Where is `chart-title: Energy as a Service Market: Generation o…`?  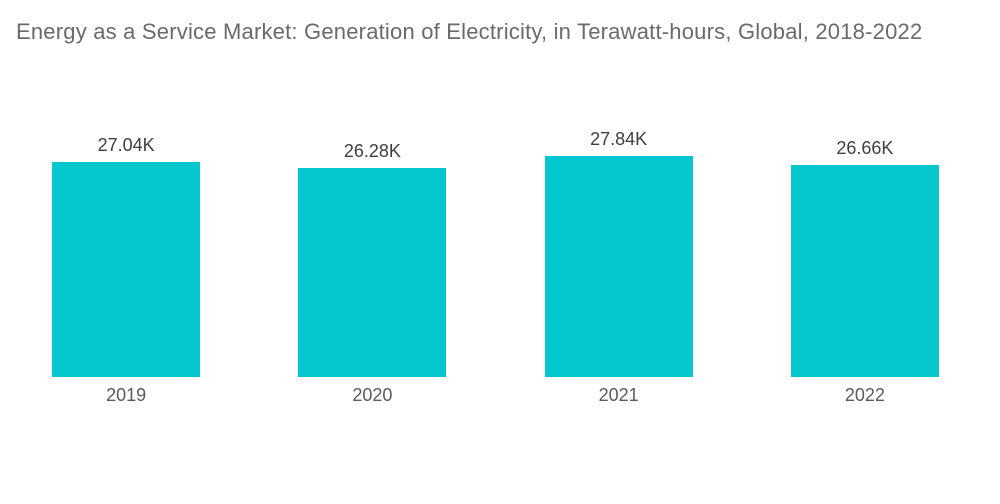 chart-title: Energy as a Service Market: Generation o… is located at coordinates (469, 31).